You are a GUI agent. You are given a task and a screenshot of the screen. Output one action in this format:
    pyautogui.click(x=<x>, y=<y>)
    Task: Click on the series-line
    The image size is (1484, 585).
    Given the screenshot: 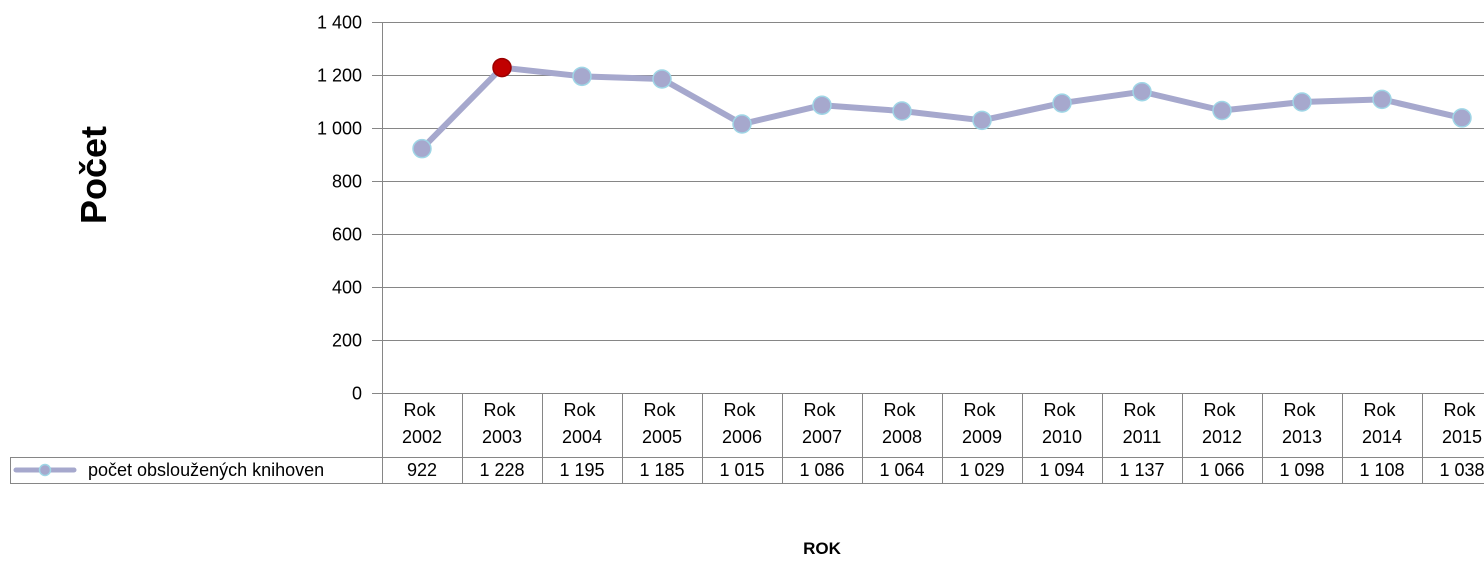 What is the action you would take?
    pyautogui.click(x=942, y=108)
    